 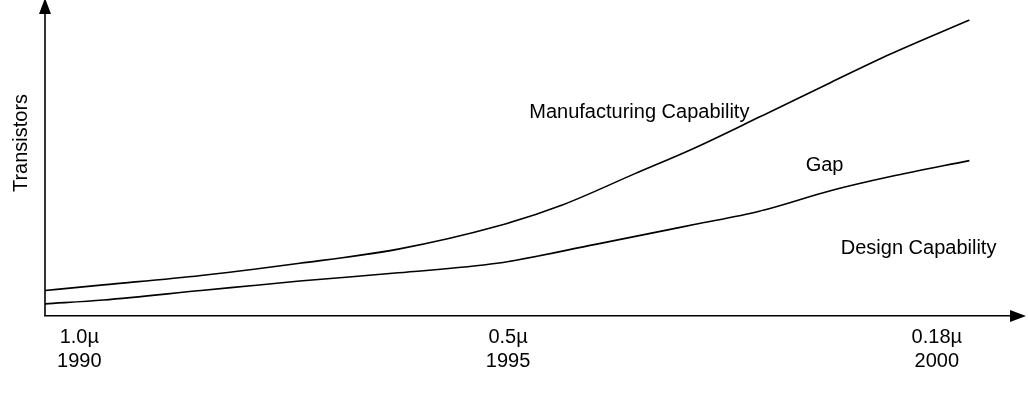 I want to click on x-tick-label: 1995, so click(x=508, y=359).